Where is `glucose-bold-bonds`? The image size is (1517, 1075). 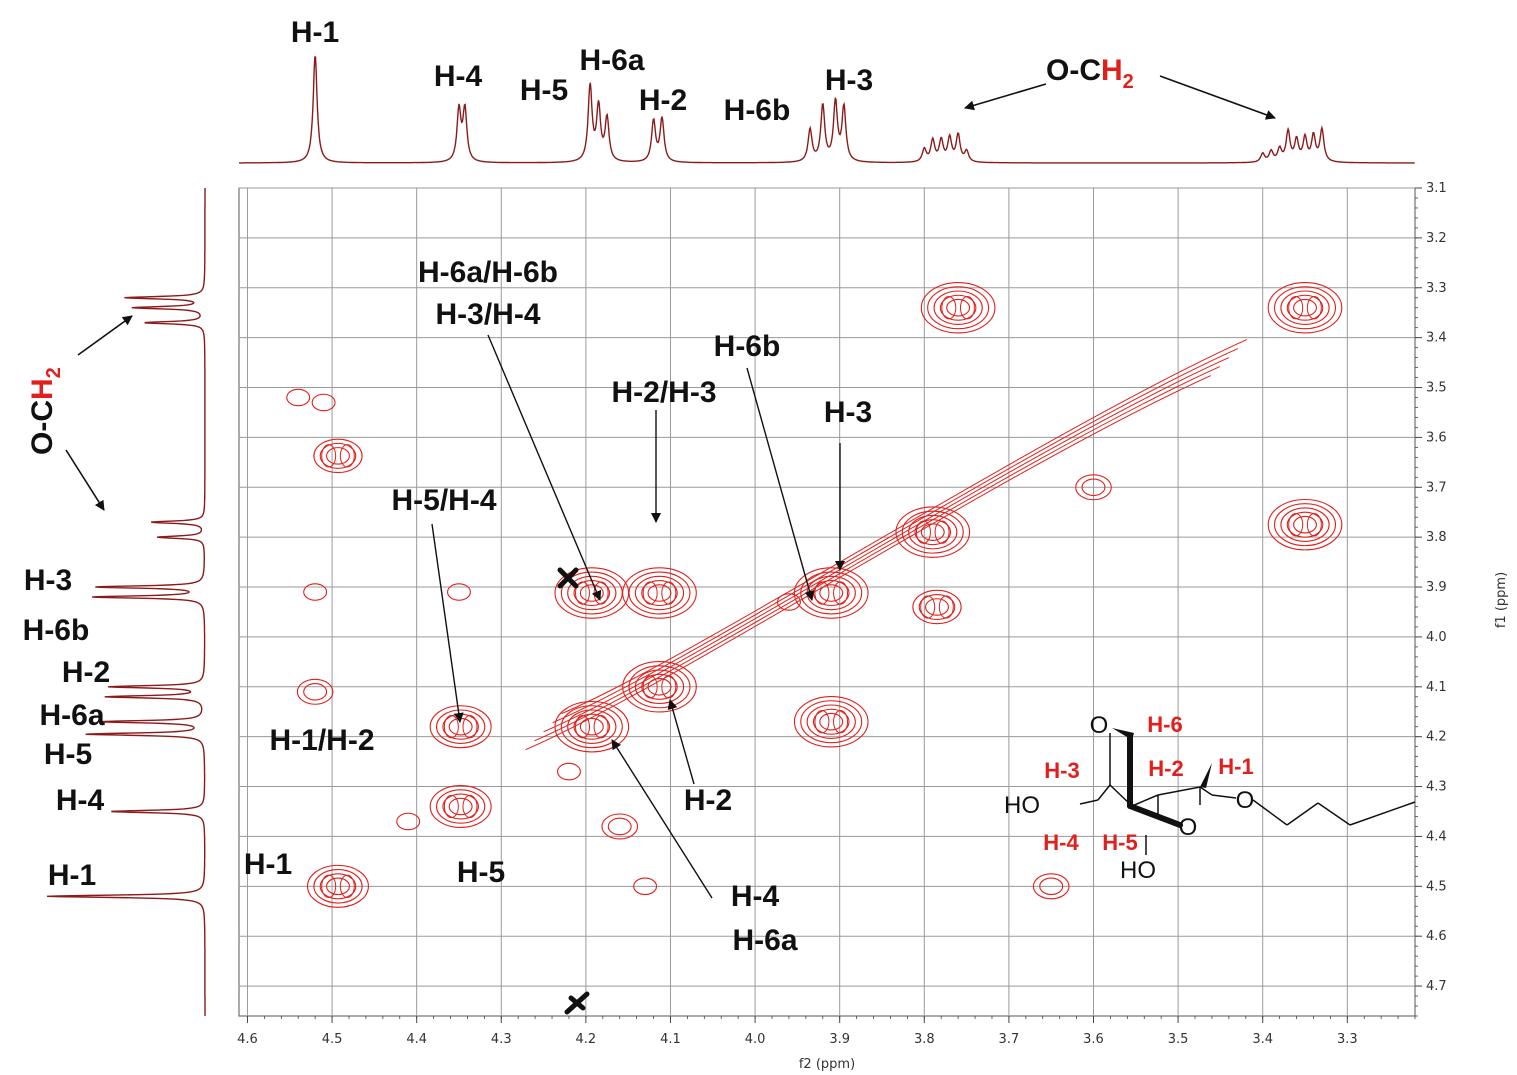 glucose-bold-bonds is located at coordinates (1155, 781).